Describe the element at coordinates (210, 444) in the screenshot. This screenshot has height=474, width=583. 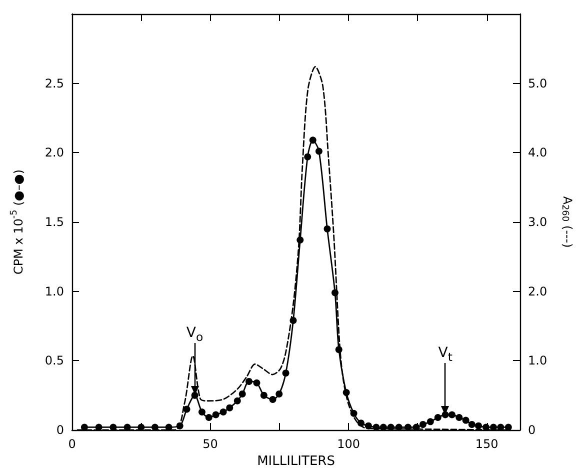
I see `x-tick-label: 50` at that location.